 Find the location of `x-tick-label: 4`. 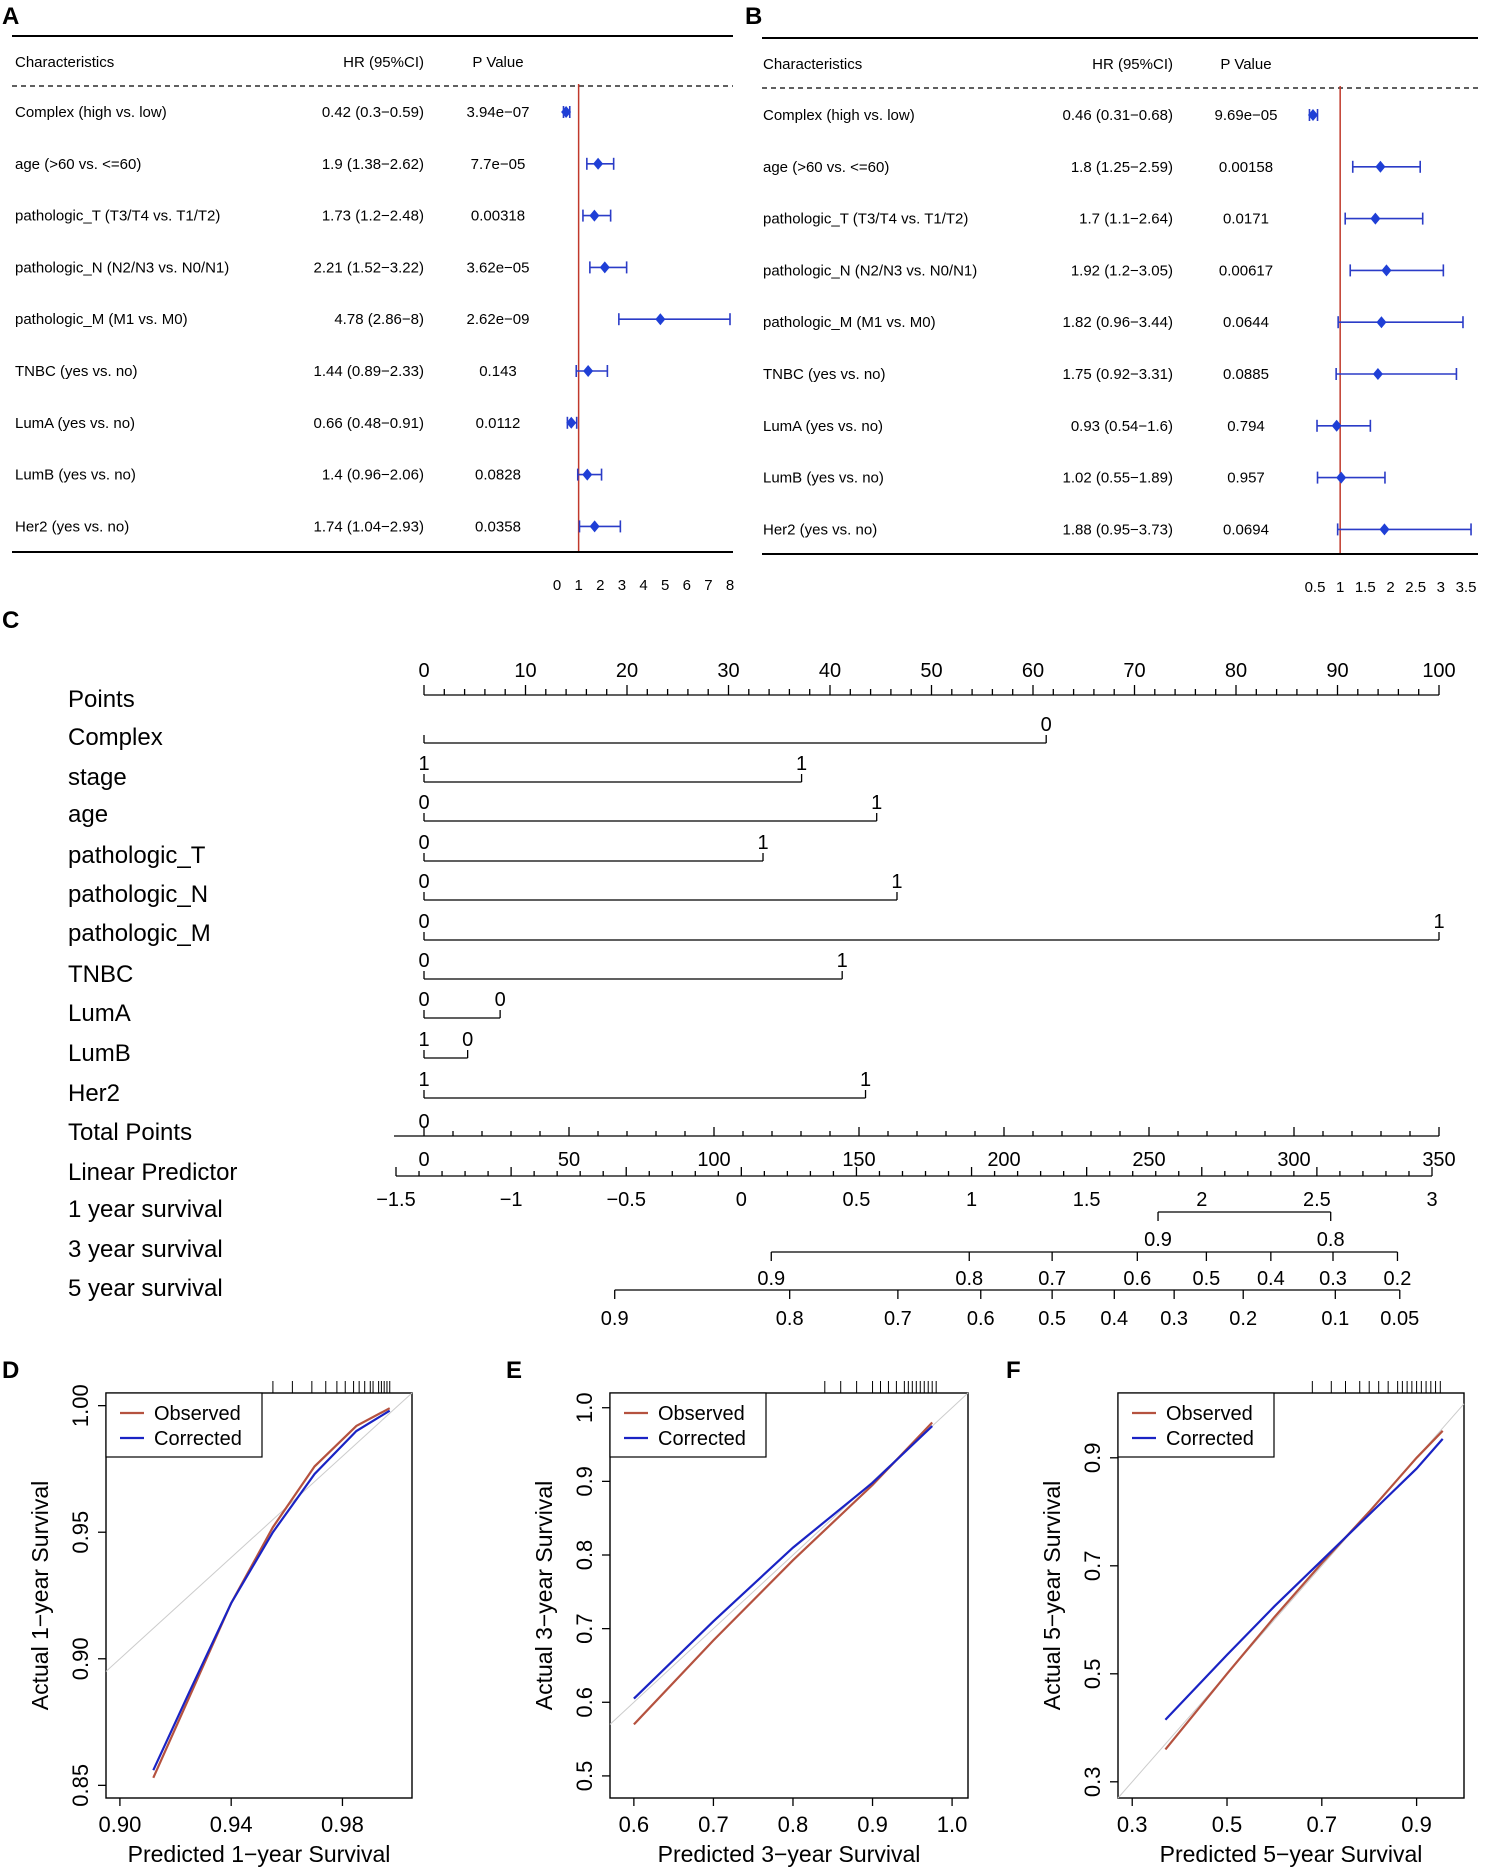

x-tick-label: 4 is located at coordinates (643, 585).